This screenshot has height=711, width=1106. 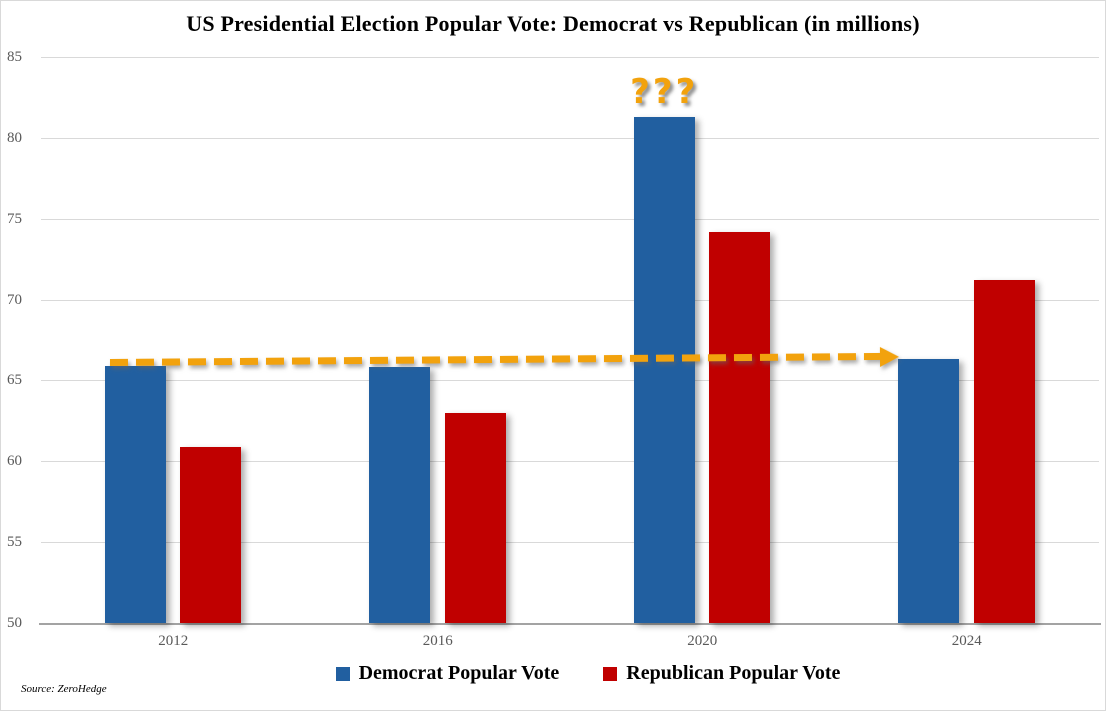 I want to click on question-marks-annotation: ???, so click(x=664, y=91).